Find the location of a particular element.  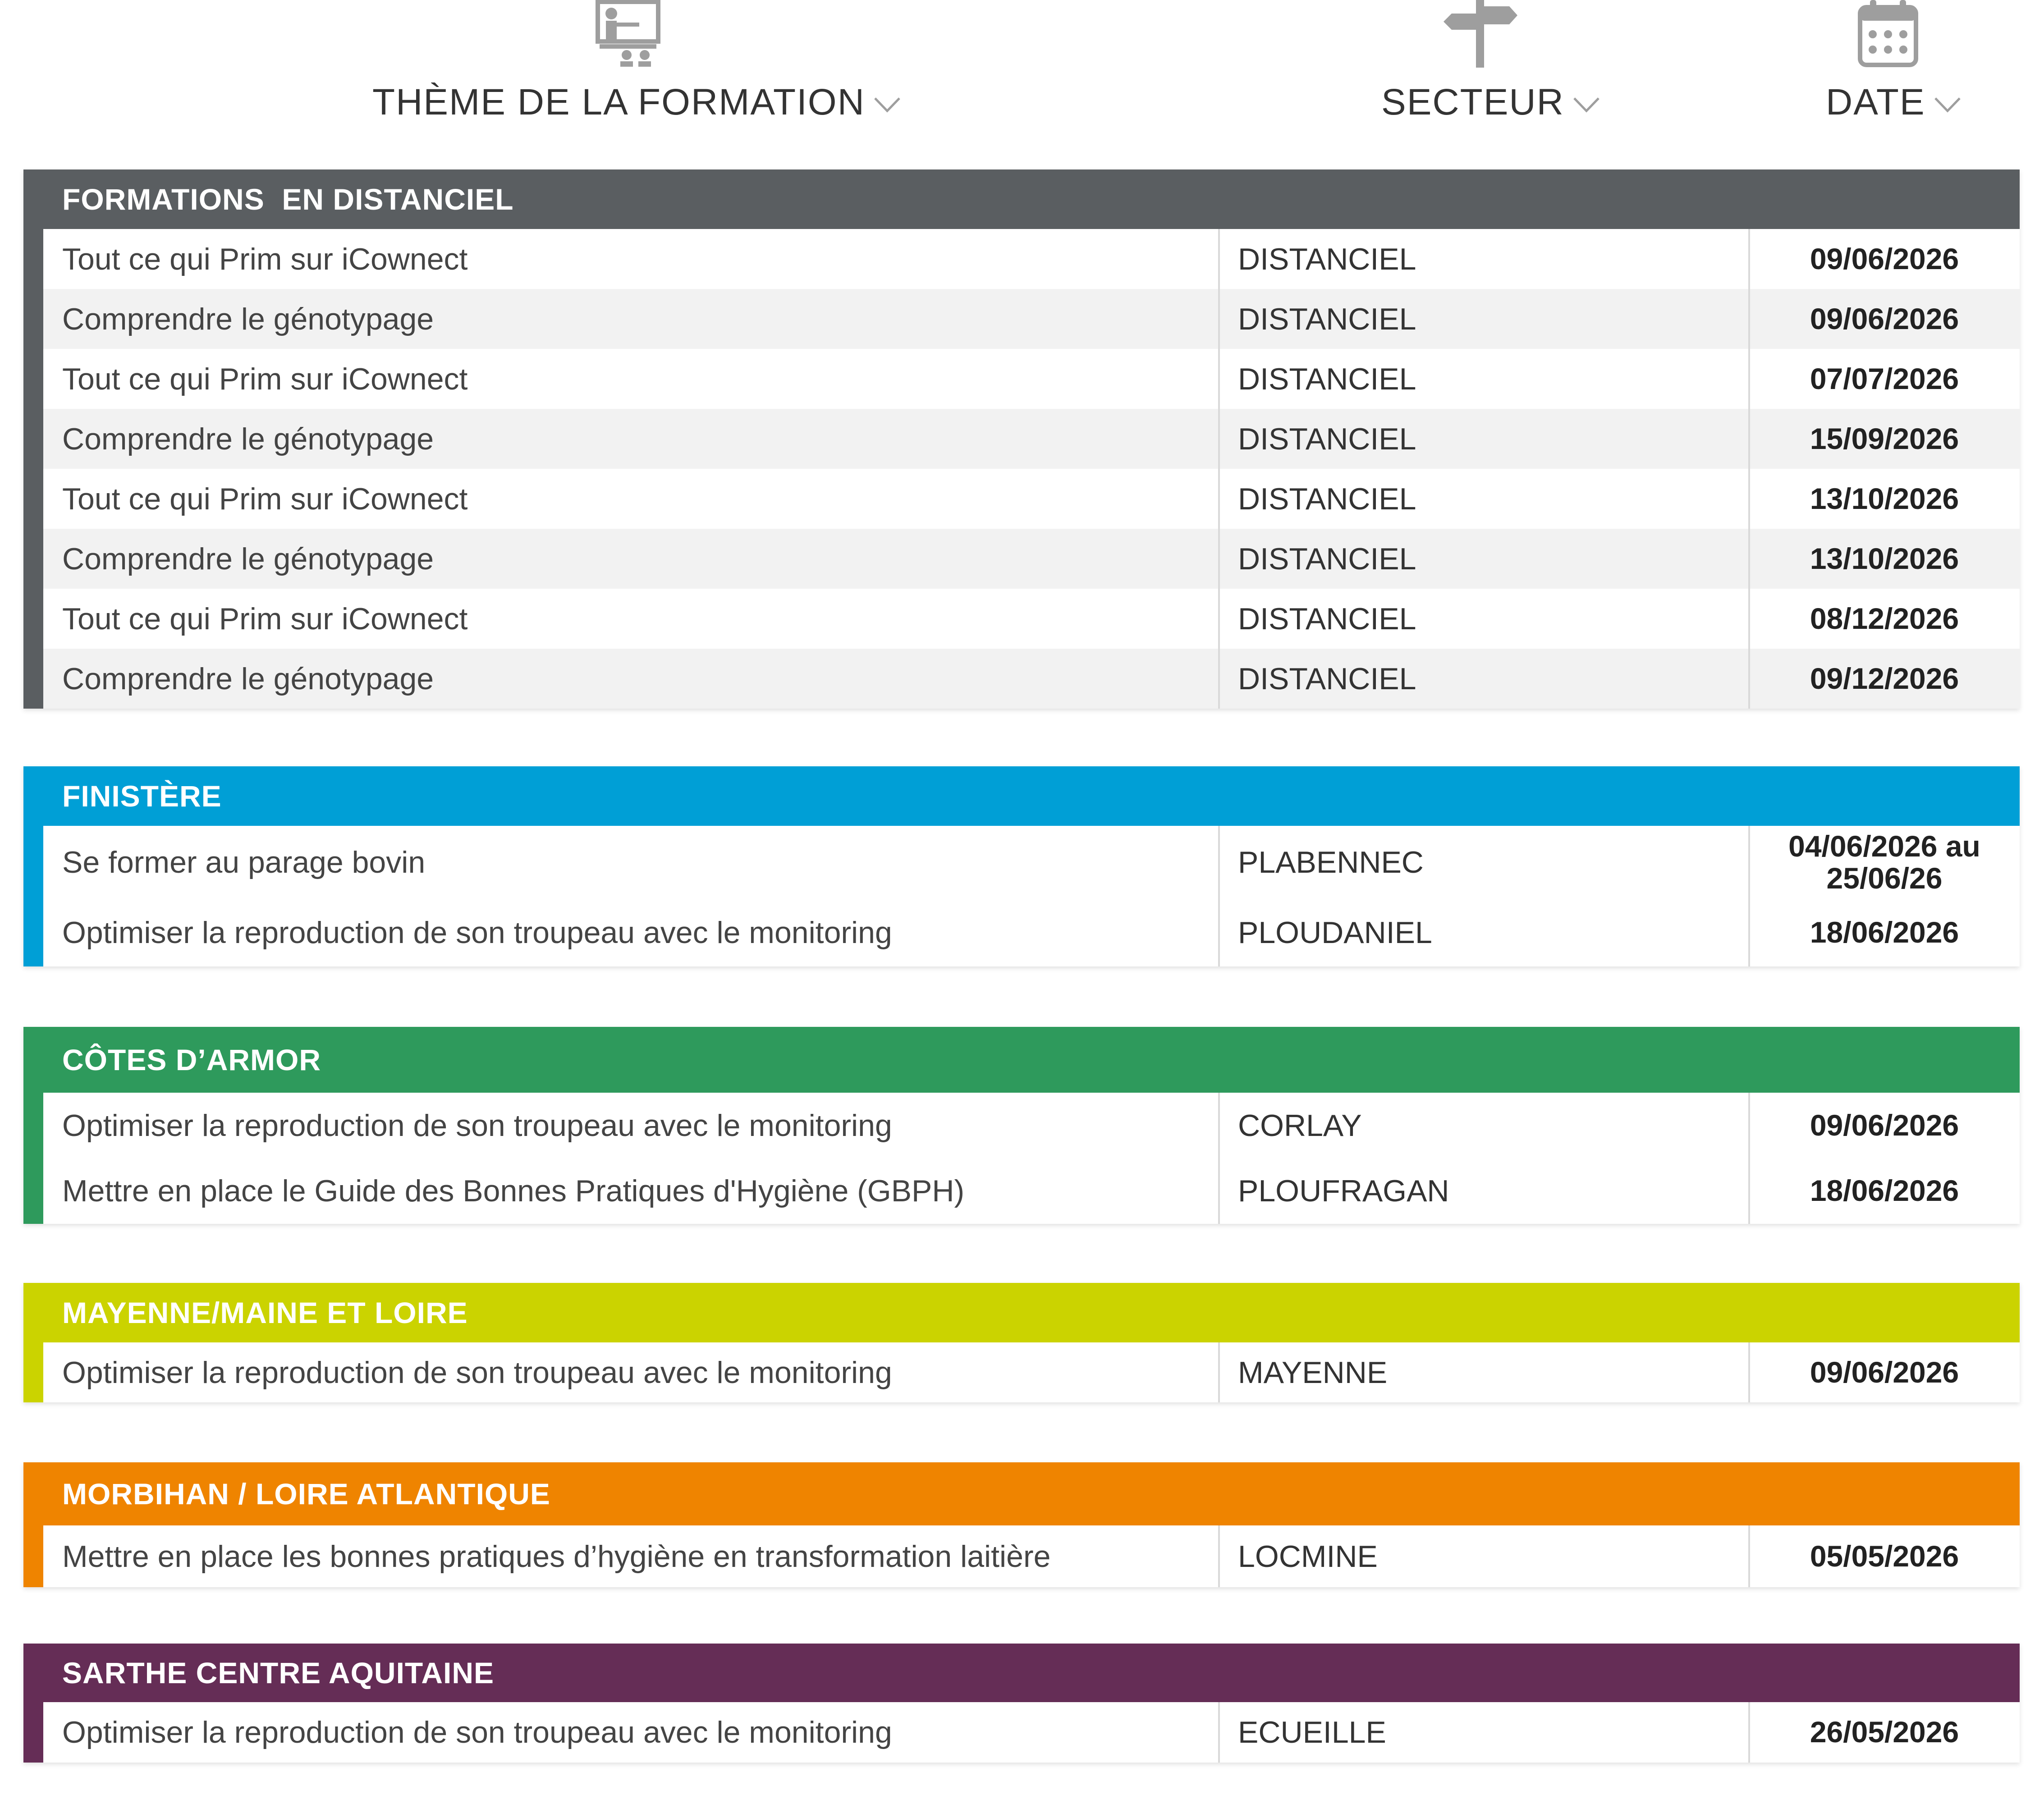

training-sector: PLOUDANIEL is located at coordinates (1335, 933).